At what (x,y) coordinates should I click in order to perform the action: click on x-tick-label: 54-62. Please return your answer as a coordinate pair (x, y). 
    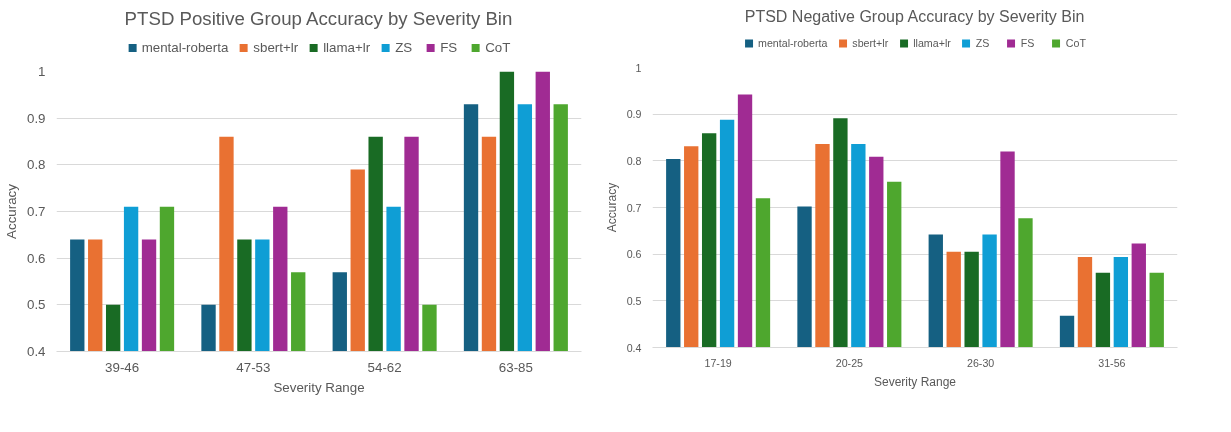
    Looking at the image, I should click on (384, 367).